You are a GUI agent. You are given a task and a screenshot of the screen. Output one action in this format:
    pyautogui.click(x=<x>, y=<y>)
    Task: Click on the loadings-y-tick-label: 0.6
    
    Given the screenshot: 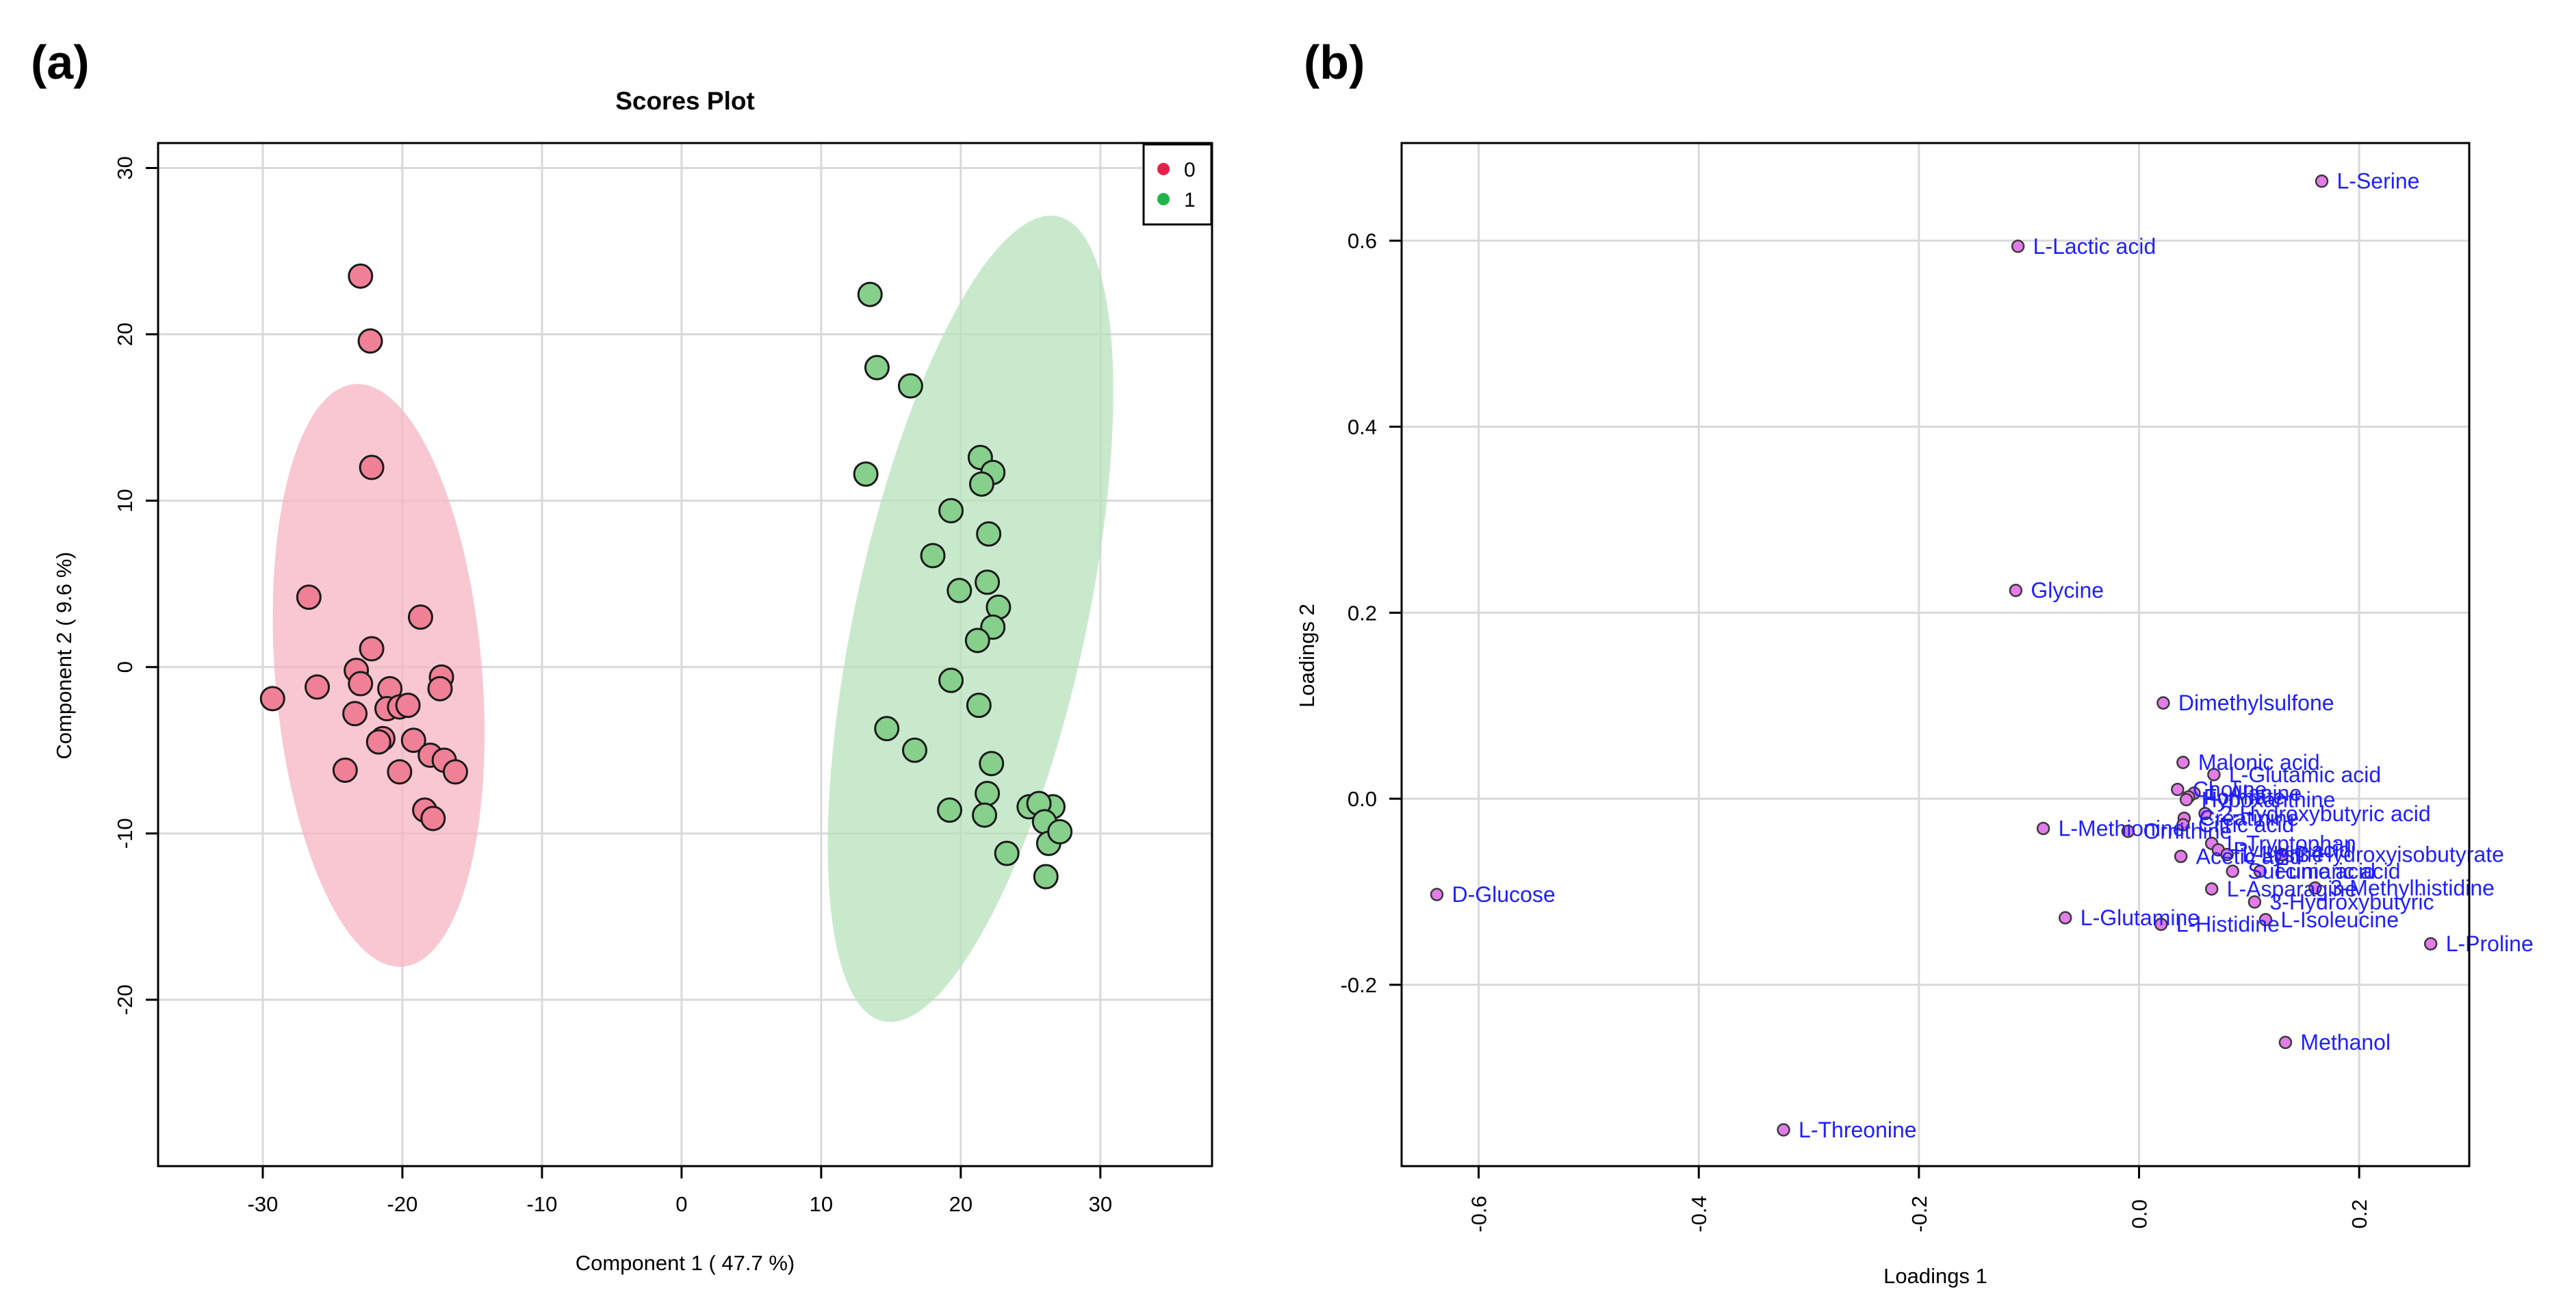 What is the action you would take?
    pyautogui.click(x=1362, y=241)
    